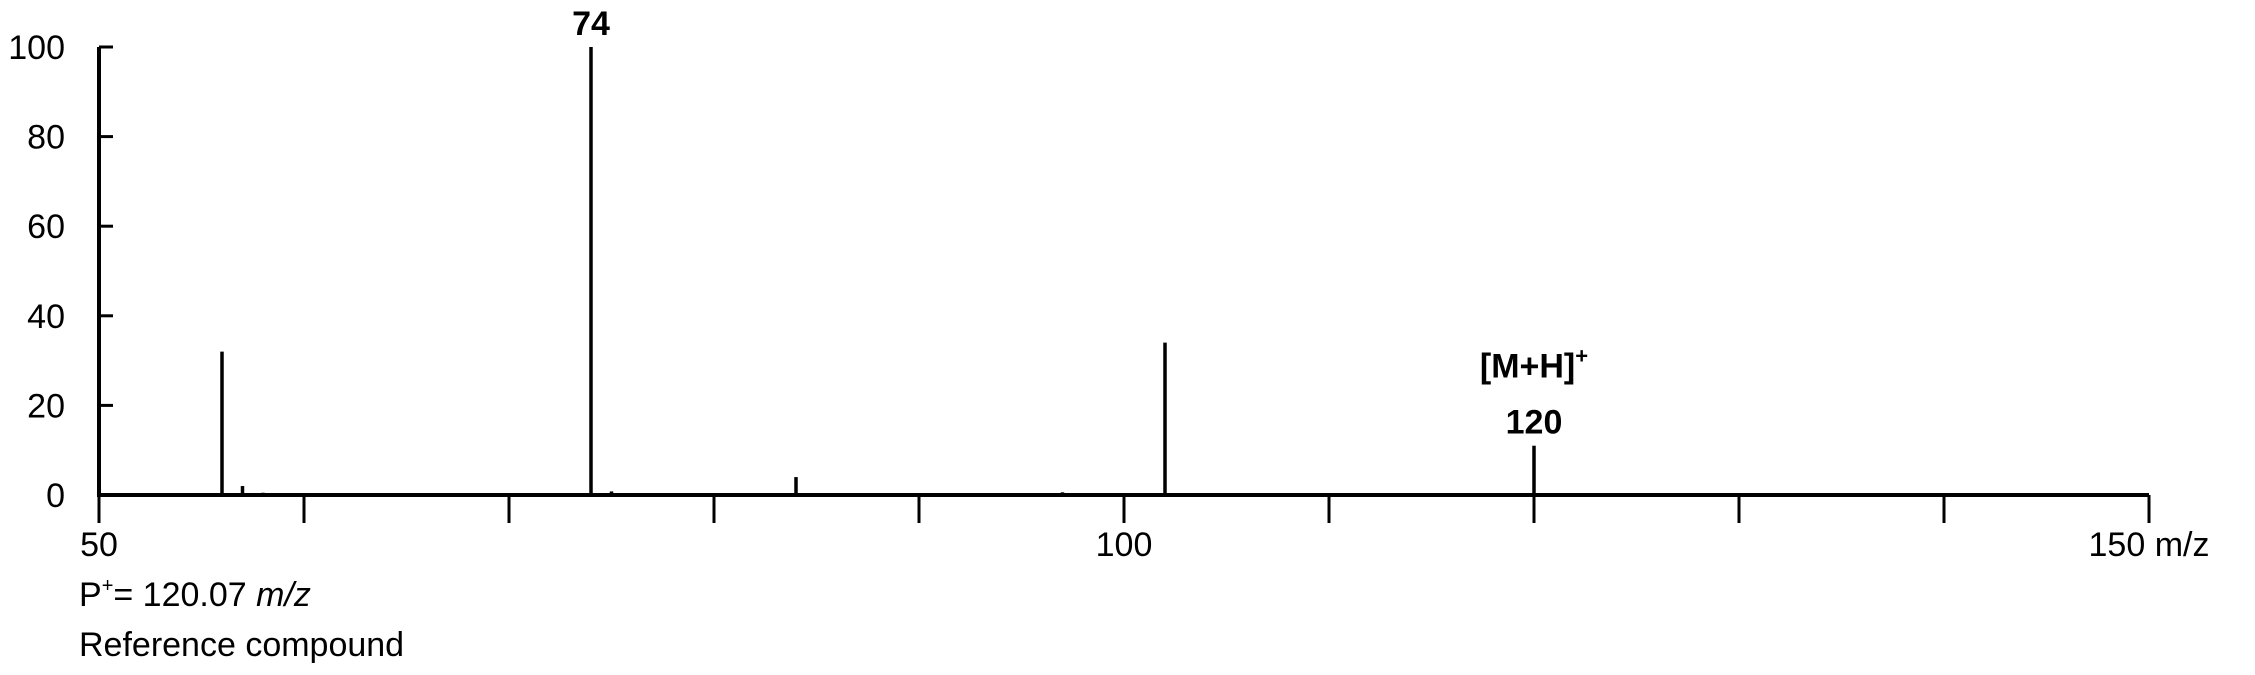  Describe the element at coordinates (36, 48) in the screenshot. I see `y-tick-label: 100` at that location.